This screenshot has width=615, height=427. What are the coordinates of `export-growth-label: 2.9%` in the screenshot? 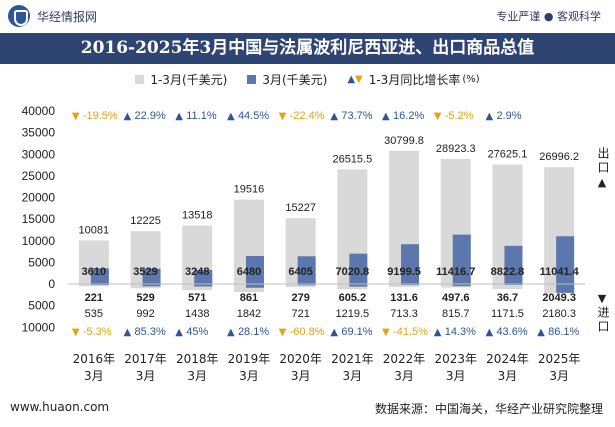 It's located at (508, 116).